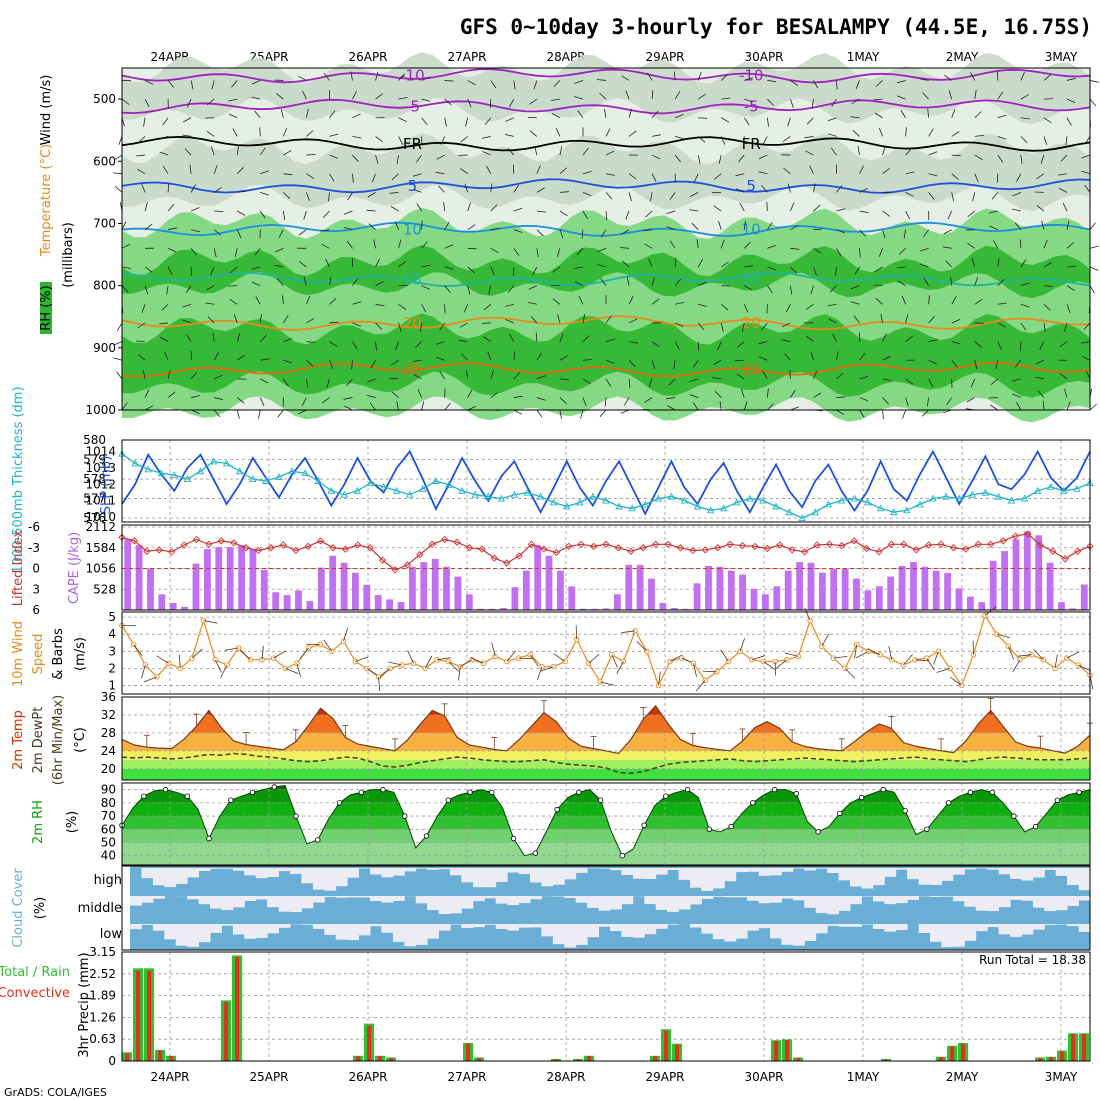  Describe the element at coordinates (606, 355) in the screenshot. I see `rh-shading` at that location.